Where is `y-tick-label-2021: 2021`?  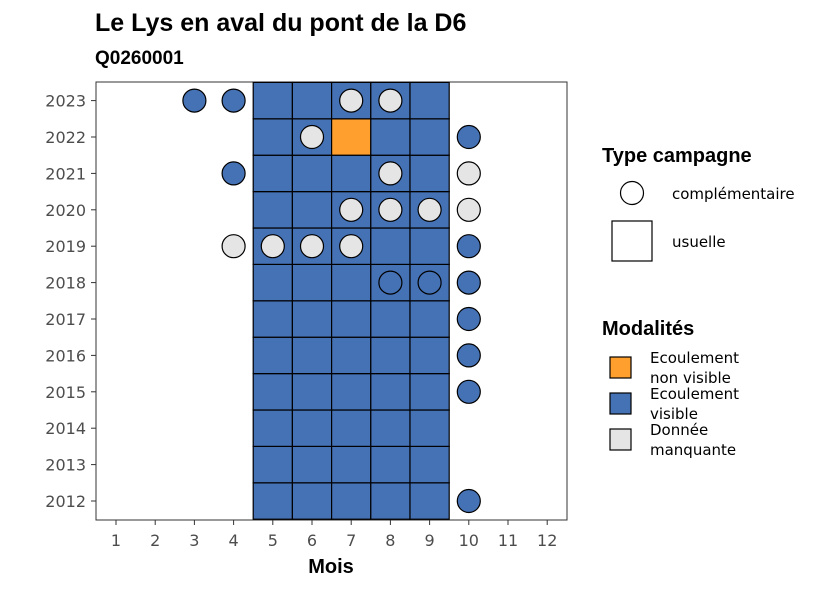 y-tick-label-2021: 2021 is located at coordinates (65, 173).